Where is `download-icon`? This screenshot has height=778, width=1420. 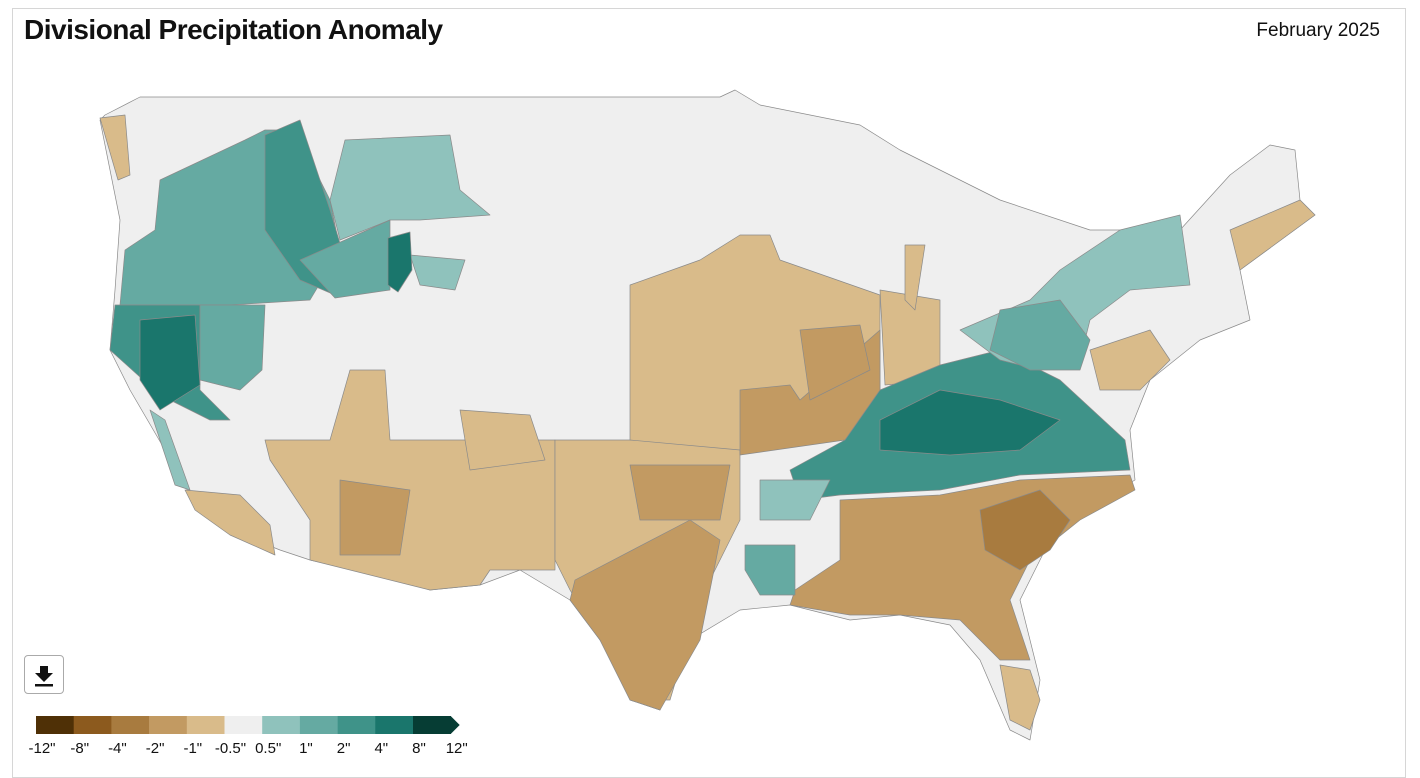
download-icon is located at coordinates (44, 676).